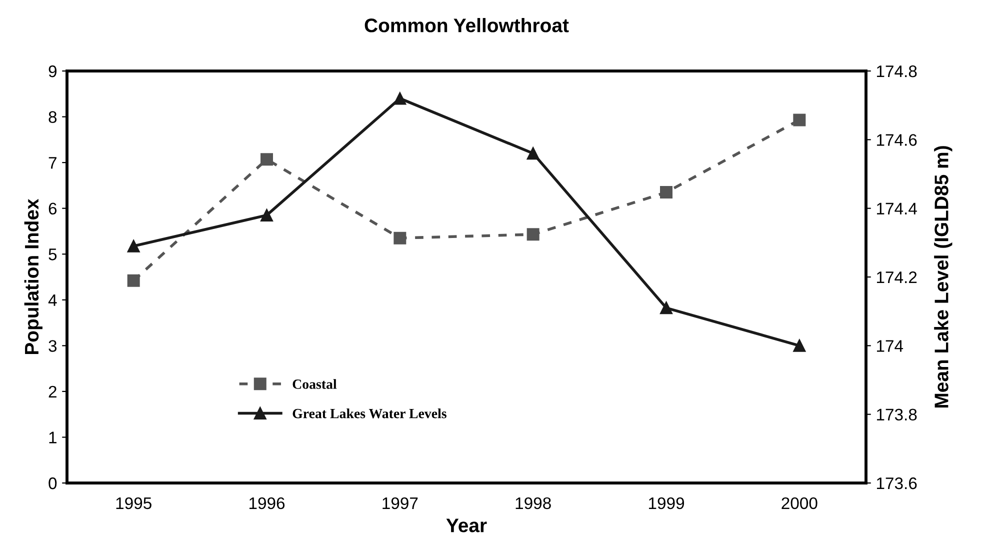 Image resolution: width=985 pixels, height=554 pixels. What do you see at coordinates (52, 438) in the screenshot?
I see `y-tick-label: 1` at bounding box center [52, 438].